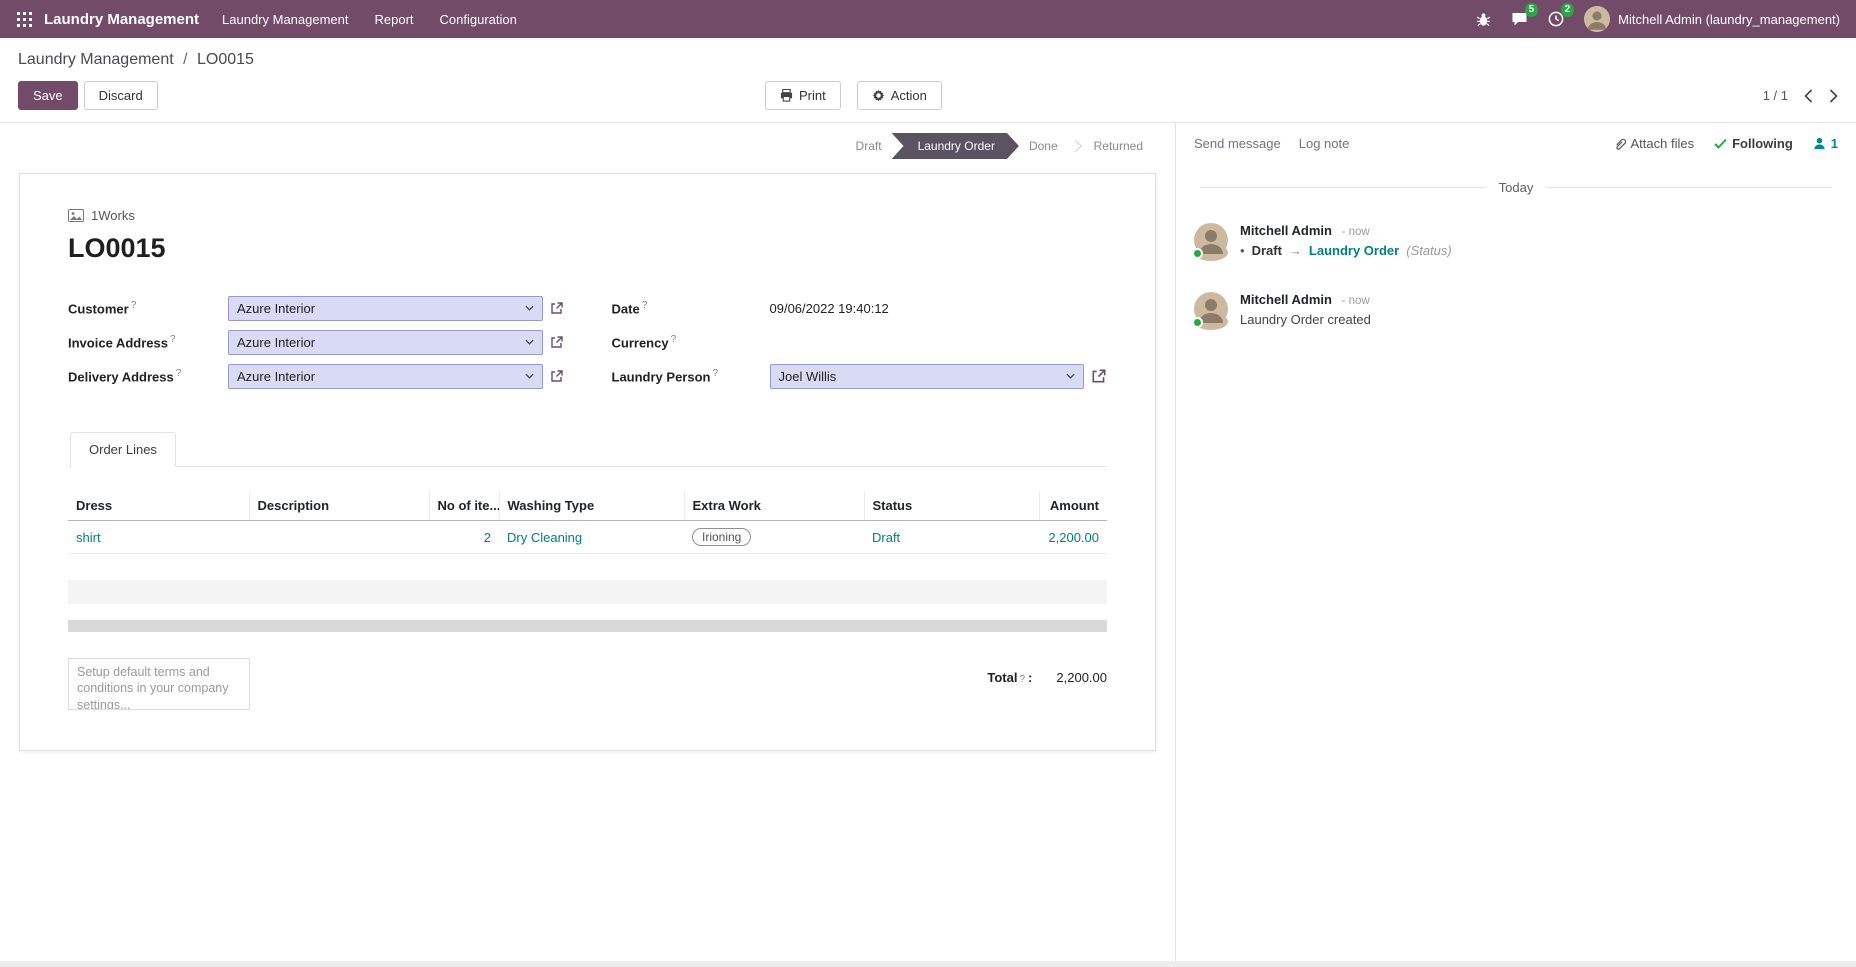 Image resolution: width=1856 pixels, height=967 pixels. Describe the element at coordinates (1073, 537) in the screenshot. I see `cell-amount: 2,200.00` at that location.